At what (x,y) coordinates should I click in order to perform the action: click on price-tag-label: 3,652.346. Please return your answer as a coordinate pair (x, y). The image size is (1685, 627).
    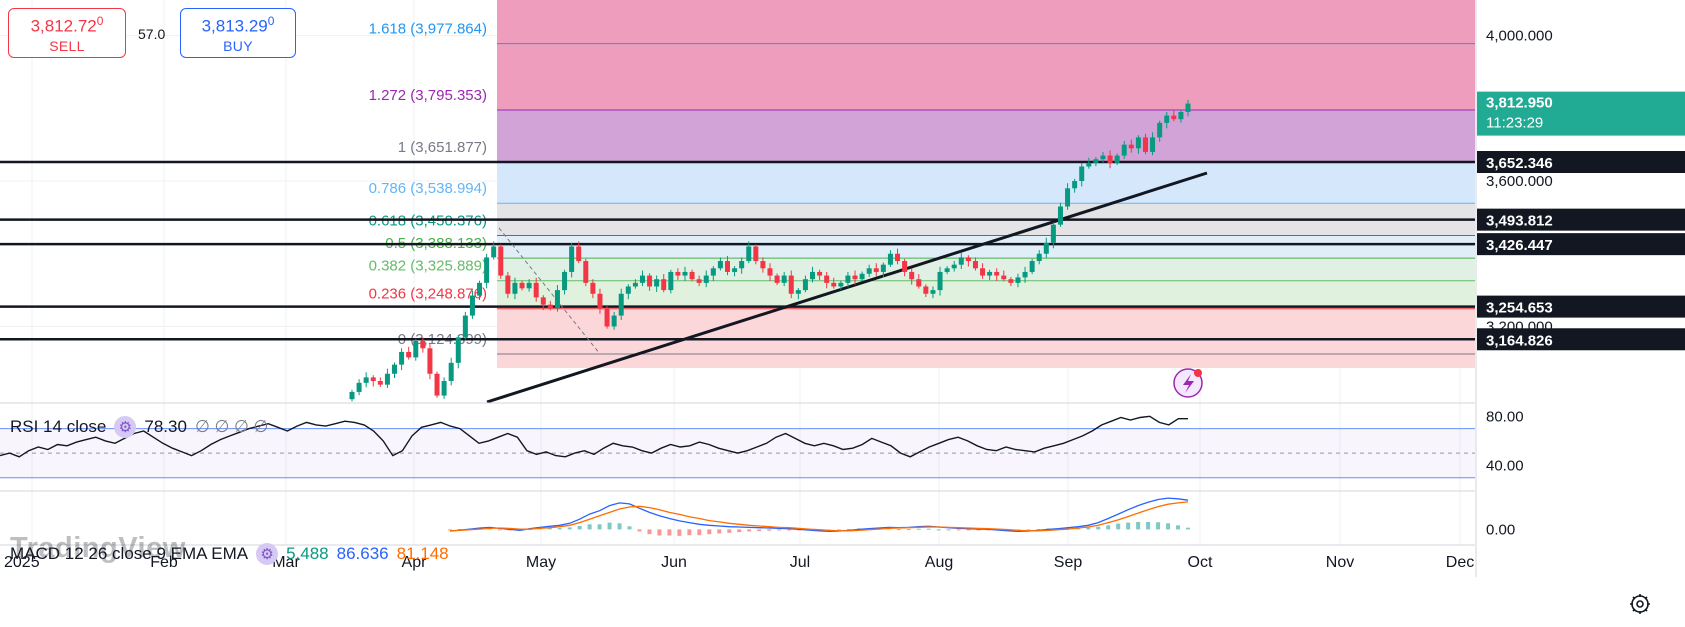
    Looking at the image, I should click on (1519, 163).